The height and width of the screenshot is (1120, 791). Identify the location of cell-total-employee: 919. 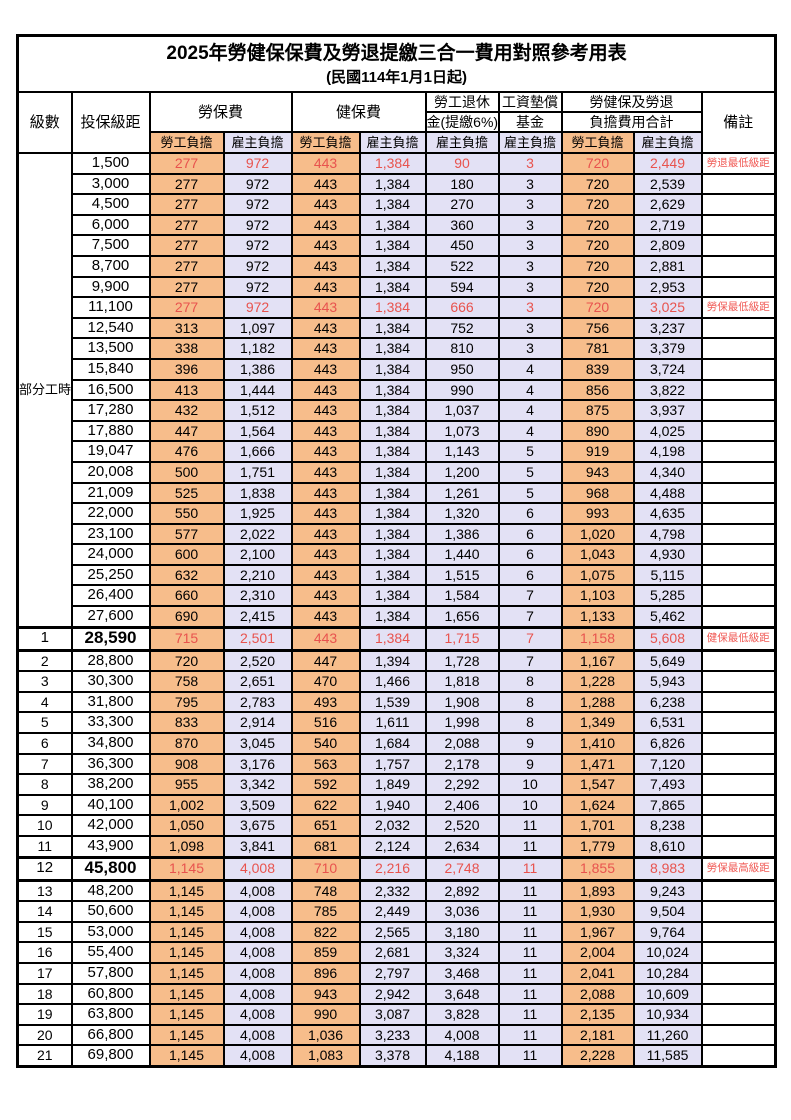
(597, 451).